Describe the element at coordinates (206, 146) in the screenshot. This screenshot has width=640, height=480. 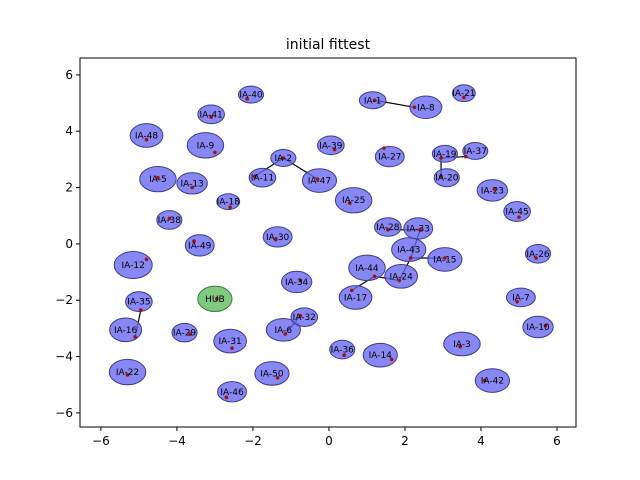
I see `node-label: IA-9` at that location.